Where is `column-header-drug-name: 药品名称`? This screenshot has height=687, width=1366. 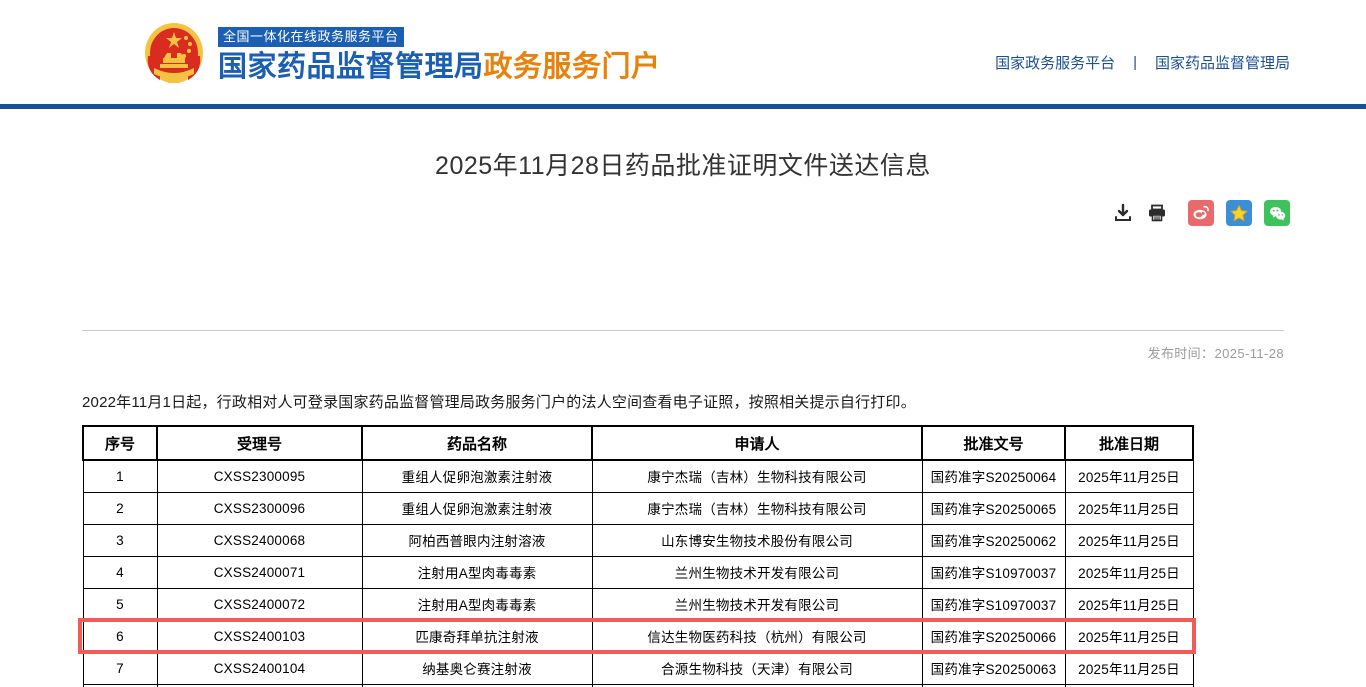 column-header-drug-name: 药品名称 is located at coordinates (477, 443).